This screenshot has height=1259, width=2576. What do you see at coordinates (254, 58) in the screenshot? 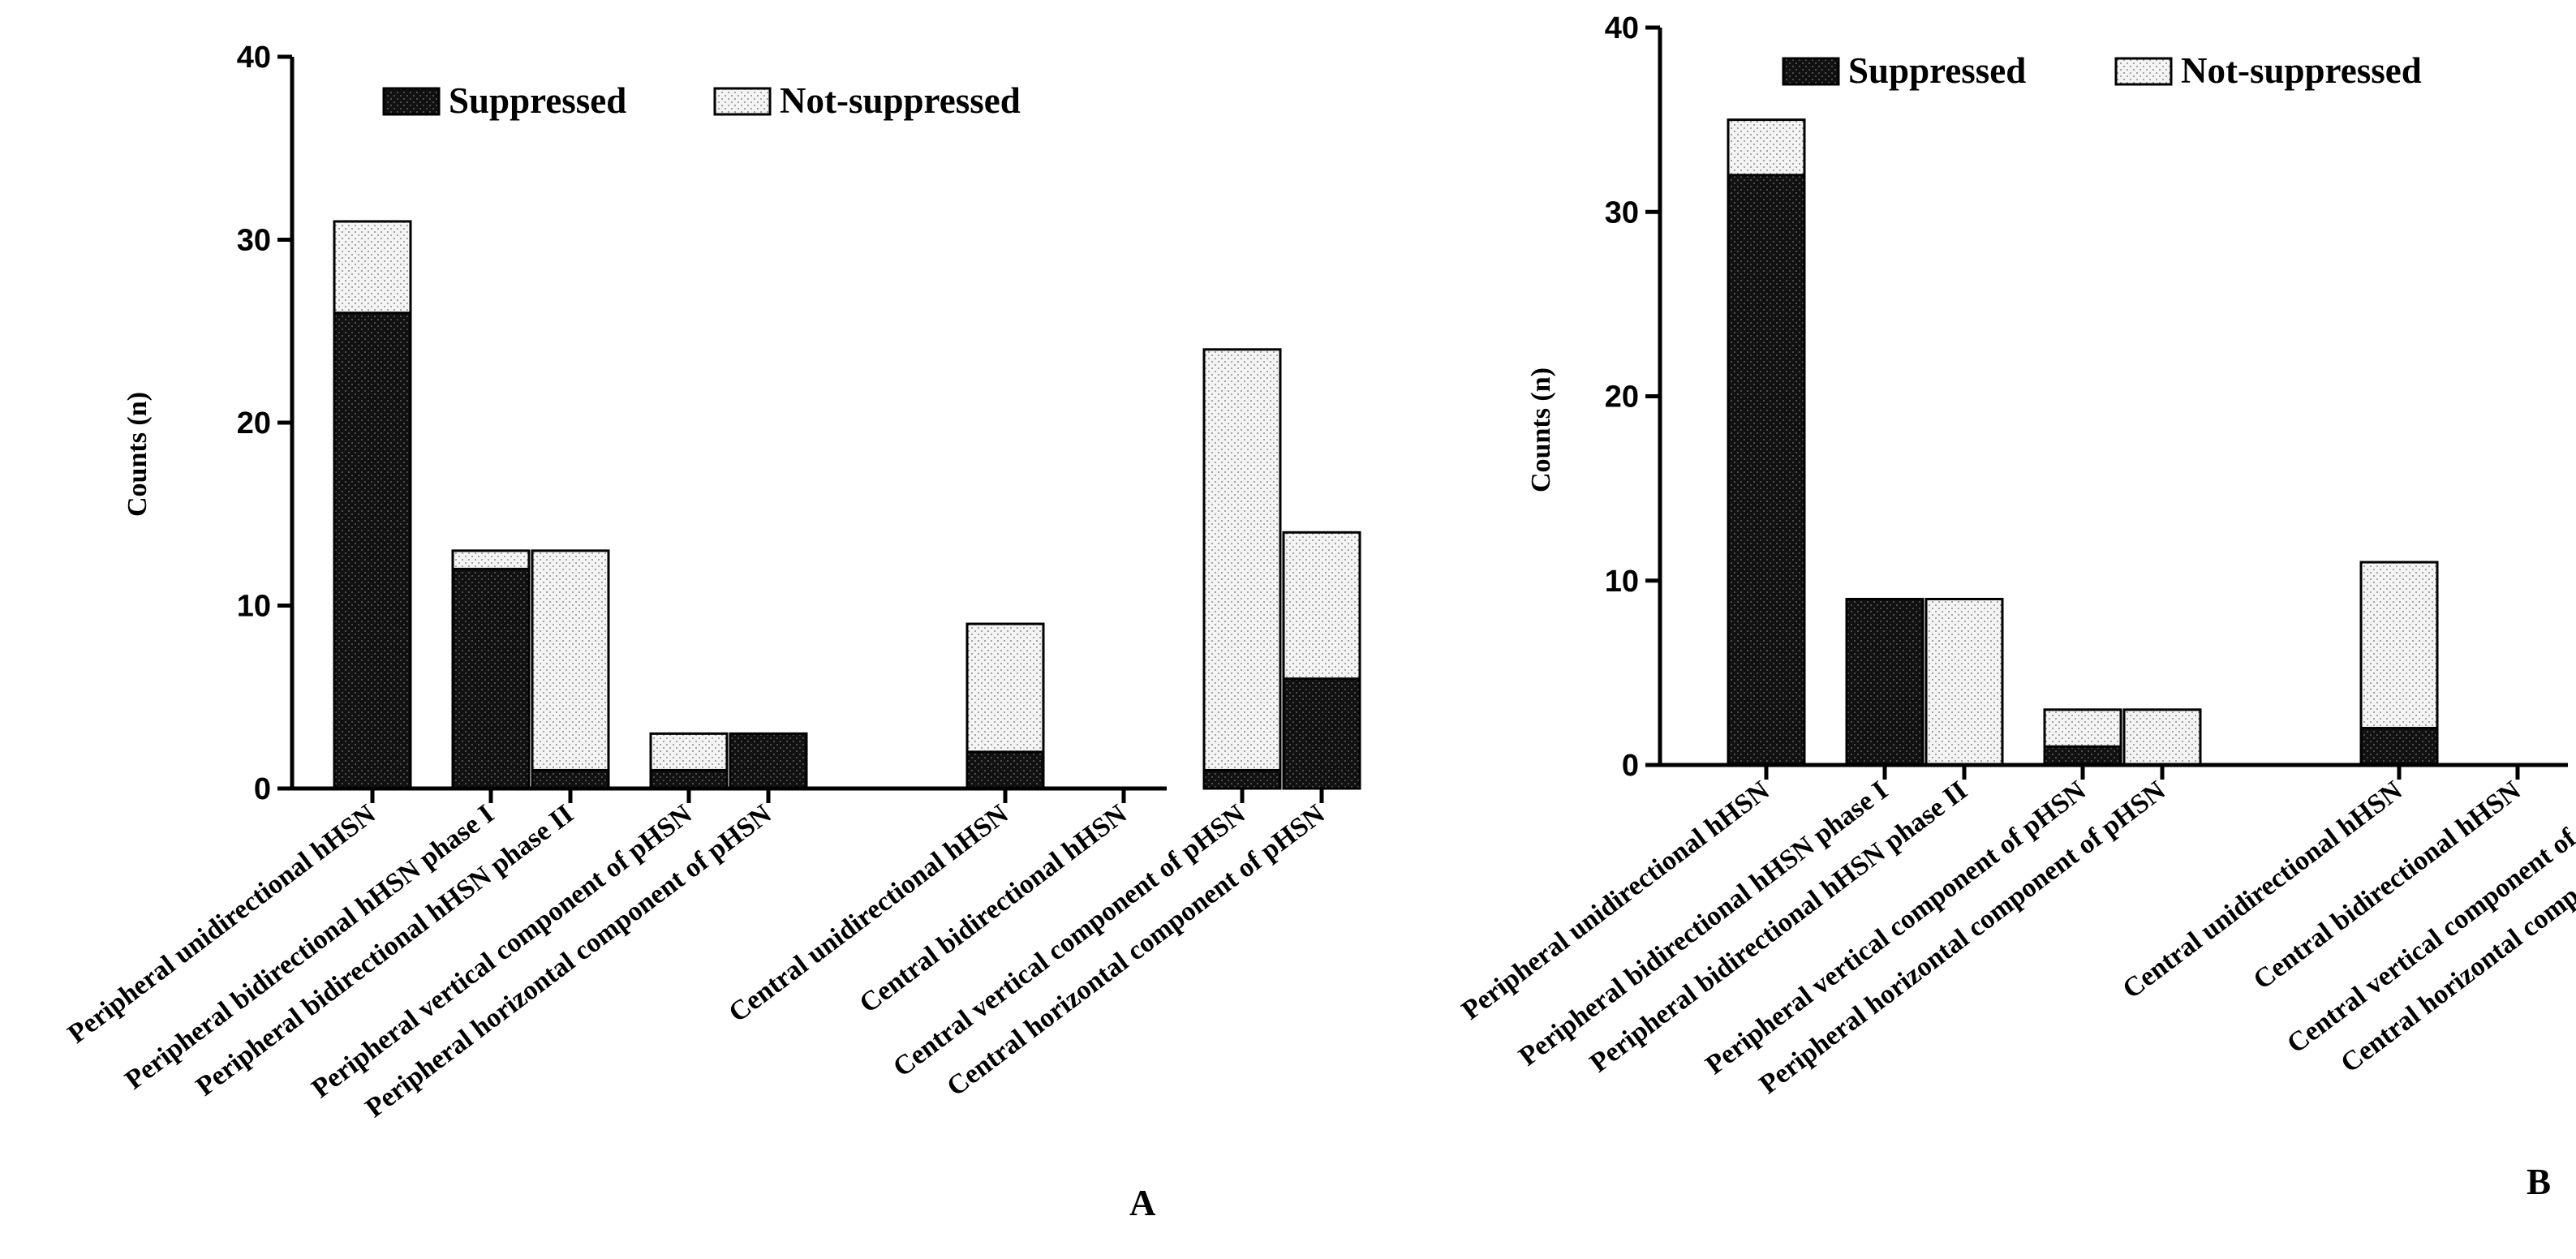
I see `panel-a-y-tick-label-40: 40` at bounding box center [254, 58].